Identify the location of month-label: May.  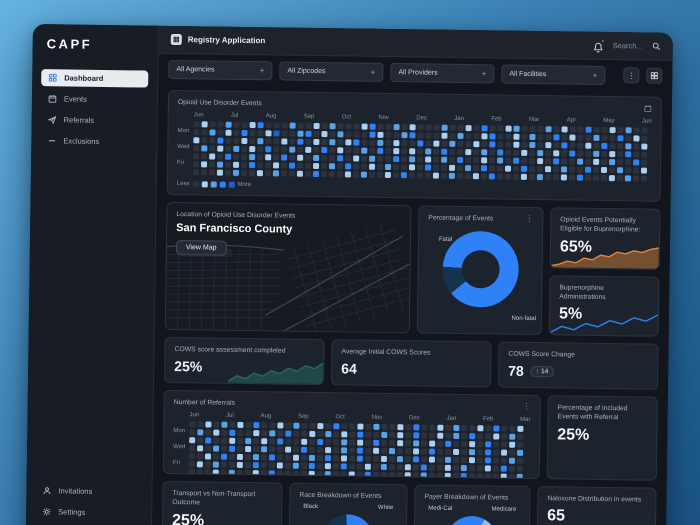
(609, 121).